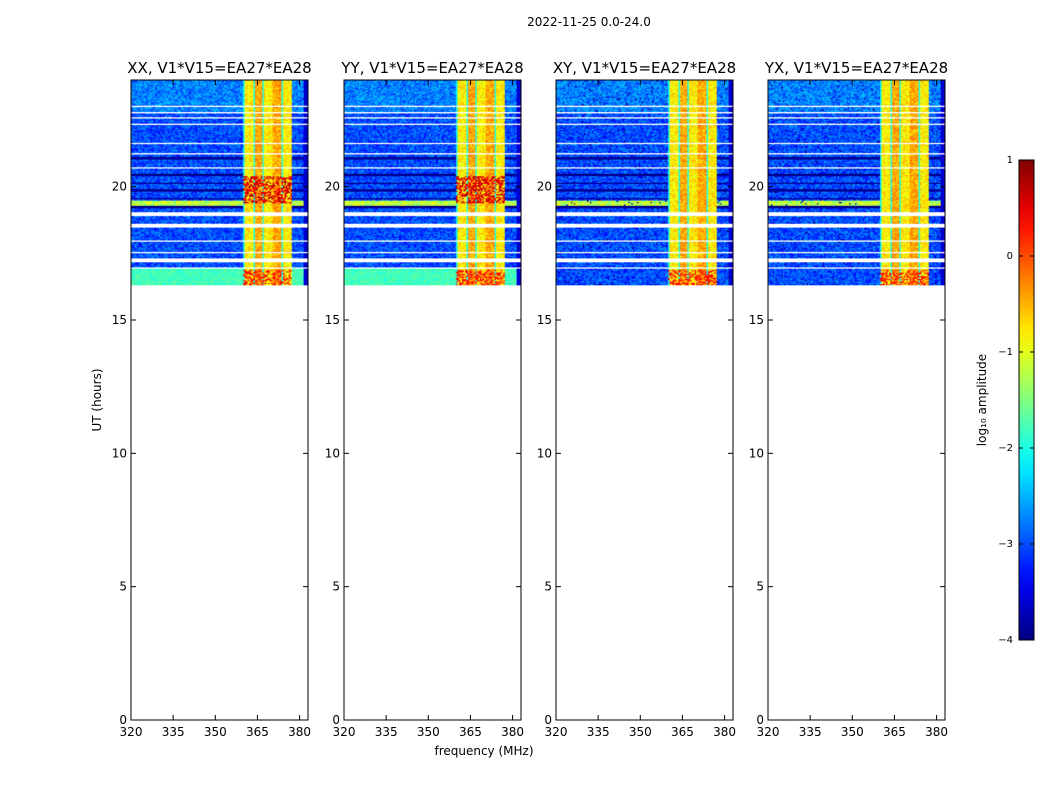 This screenshot has width=1050, height=800. Describe the element at coordinates (219, 68) in the screenshot. I see `panel-title-xx: XX, V1*V15=EA27*EA28` at that location.